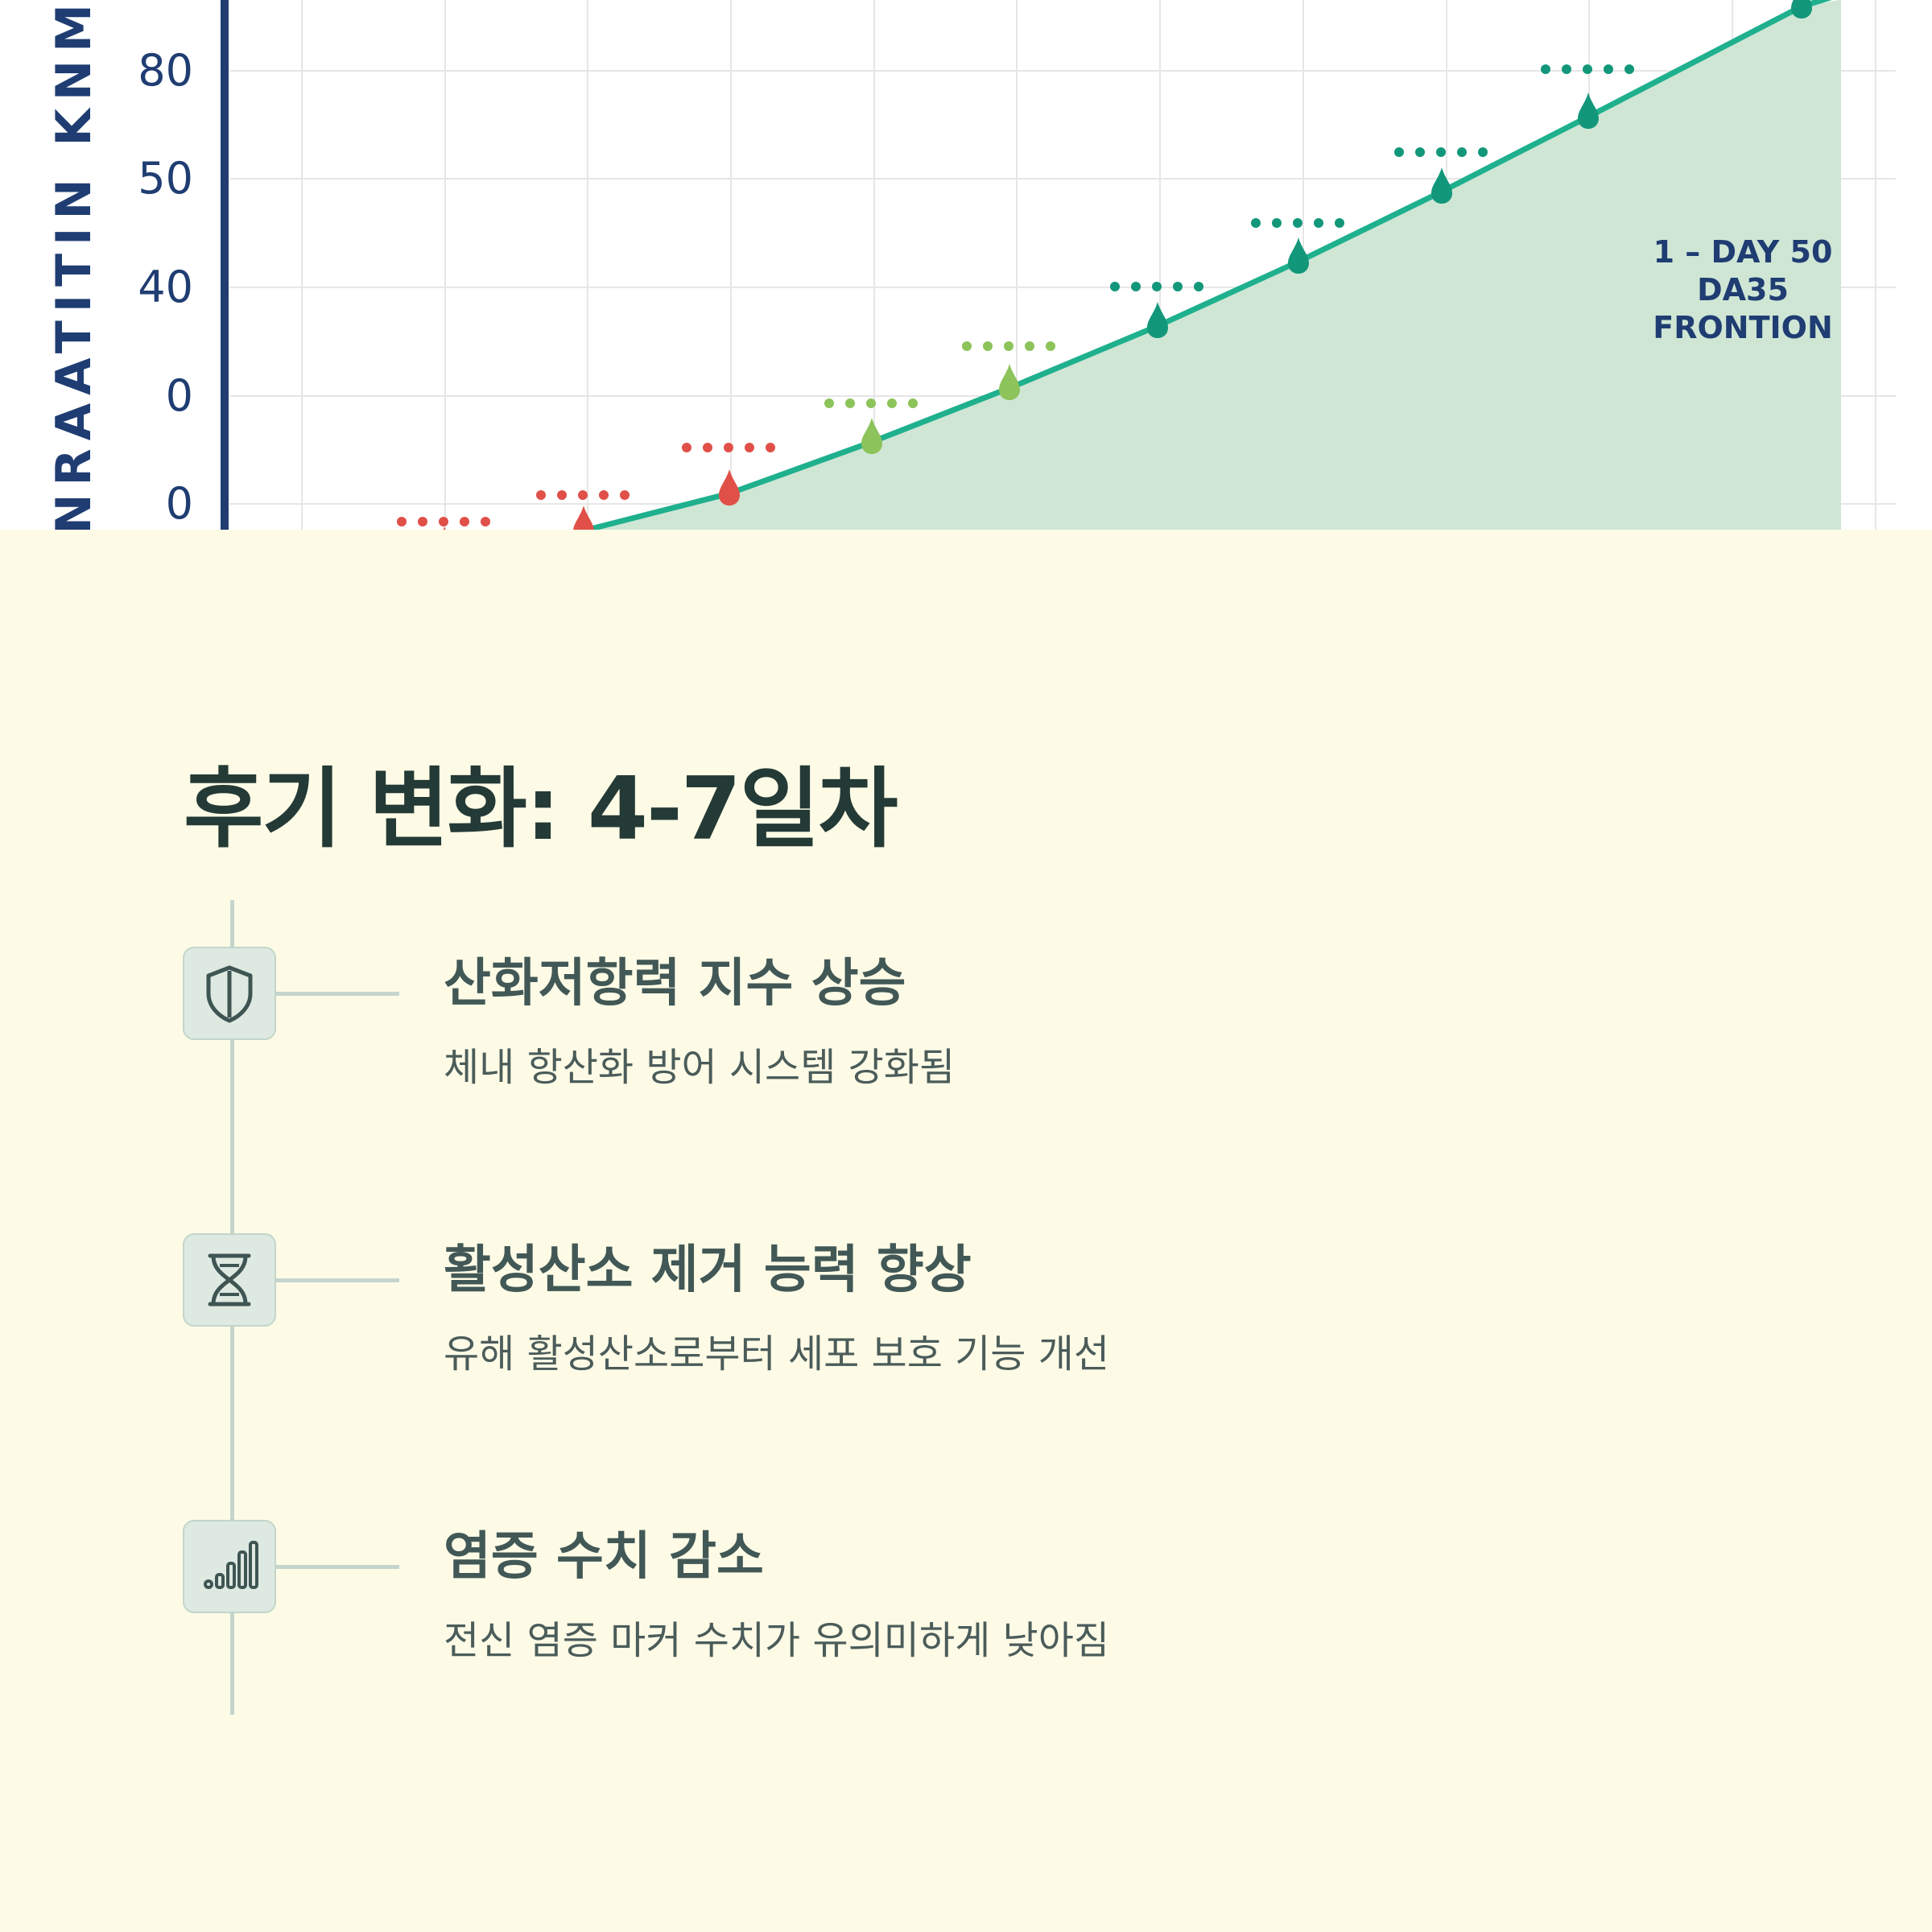  Describe the element at coordinates (165, 287) in the screenshot. I see `y-tick-label: 40` at that location.